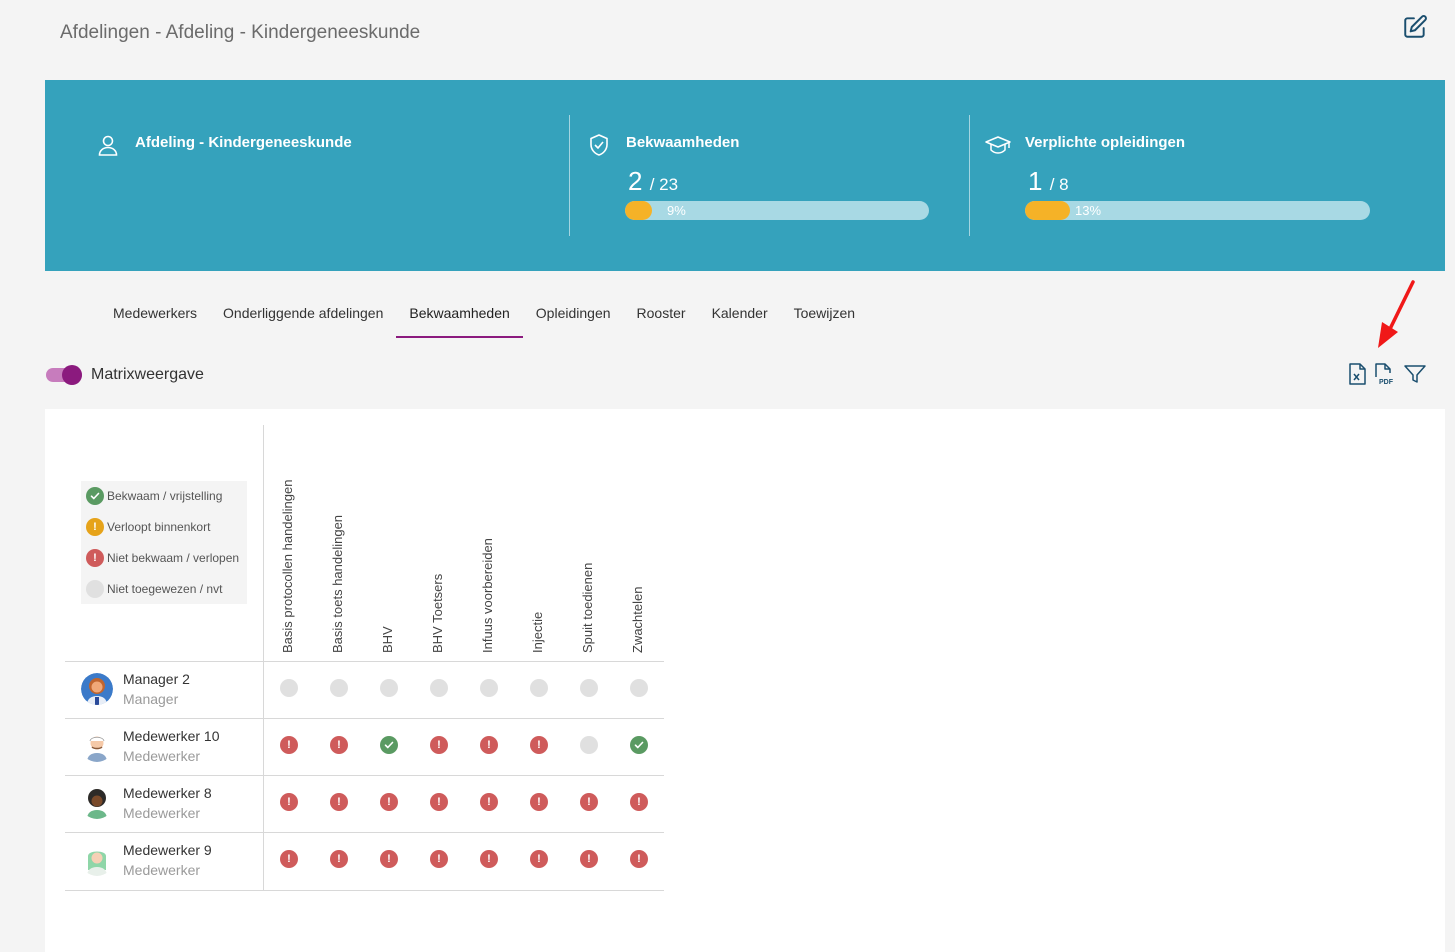  Describe the element at coordinates (1384, 374) in the screenshot. I see `pdf-export-icon: PDF` at that location.